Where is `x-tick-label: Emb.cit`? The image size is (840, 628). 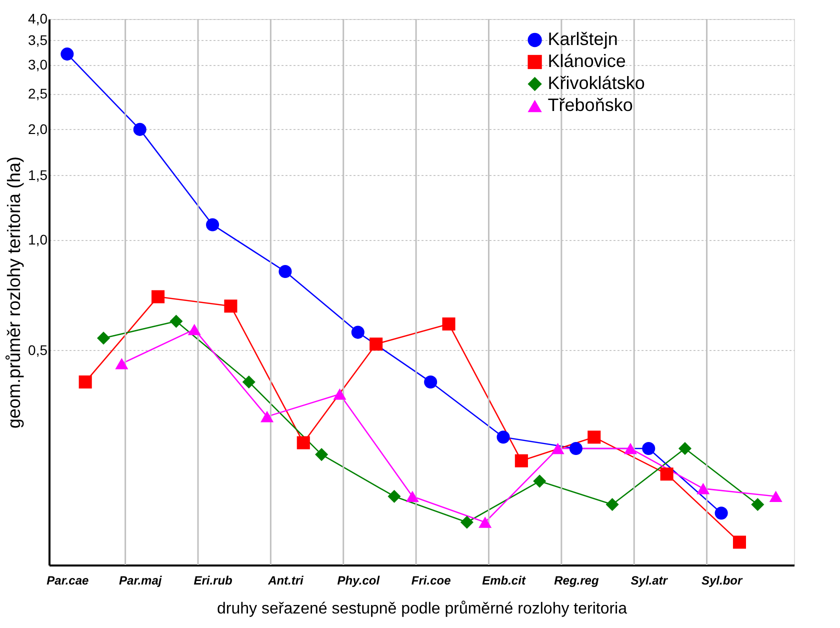 x-tick-label: Emb.cit is located at coordinates (504, 581).